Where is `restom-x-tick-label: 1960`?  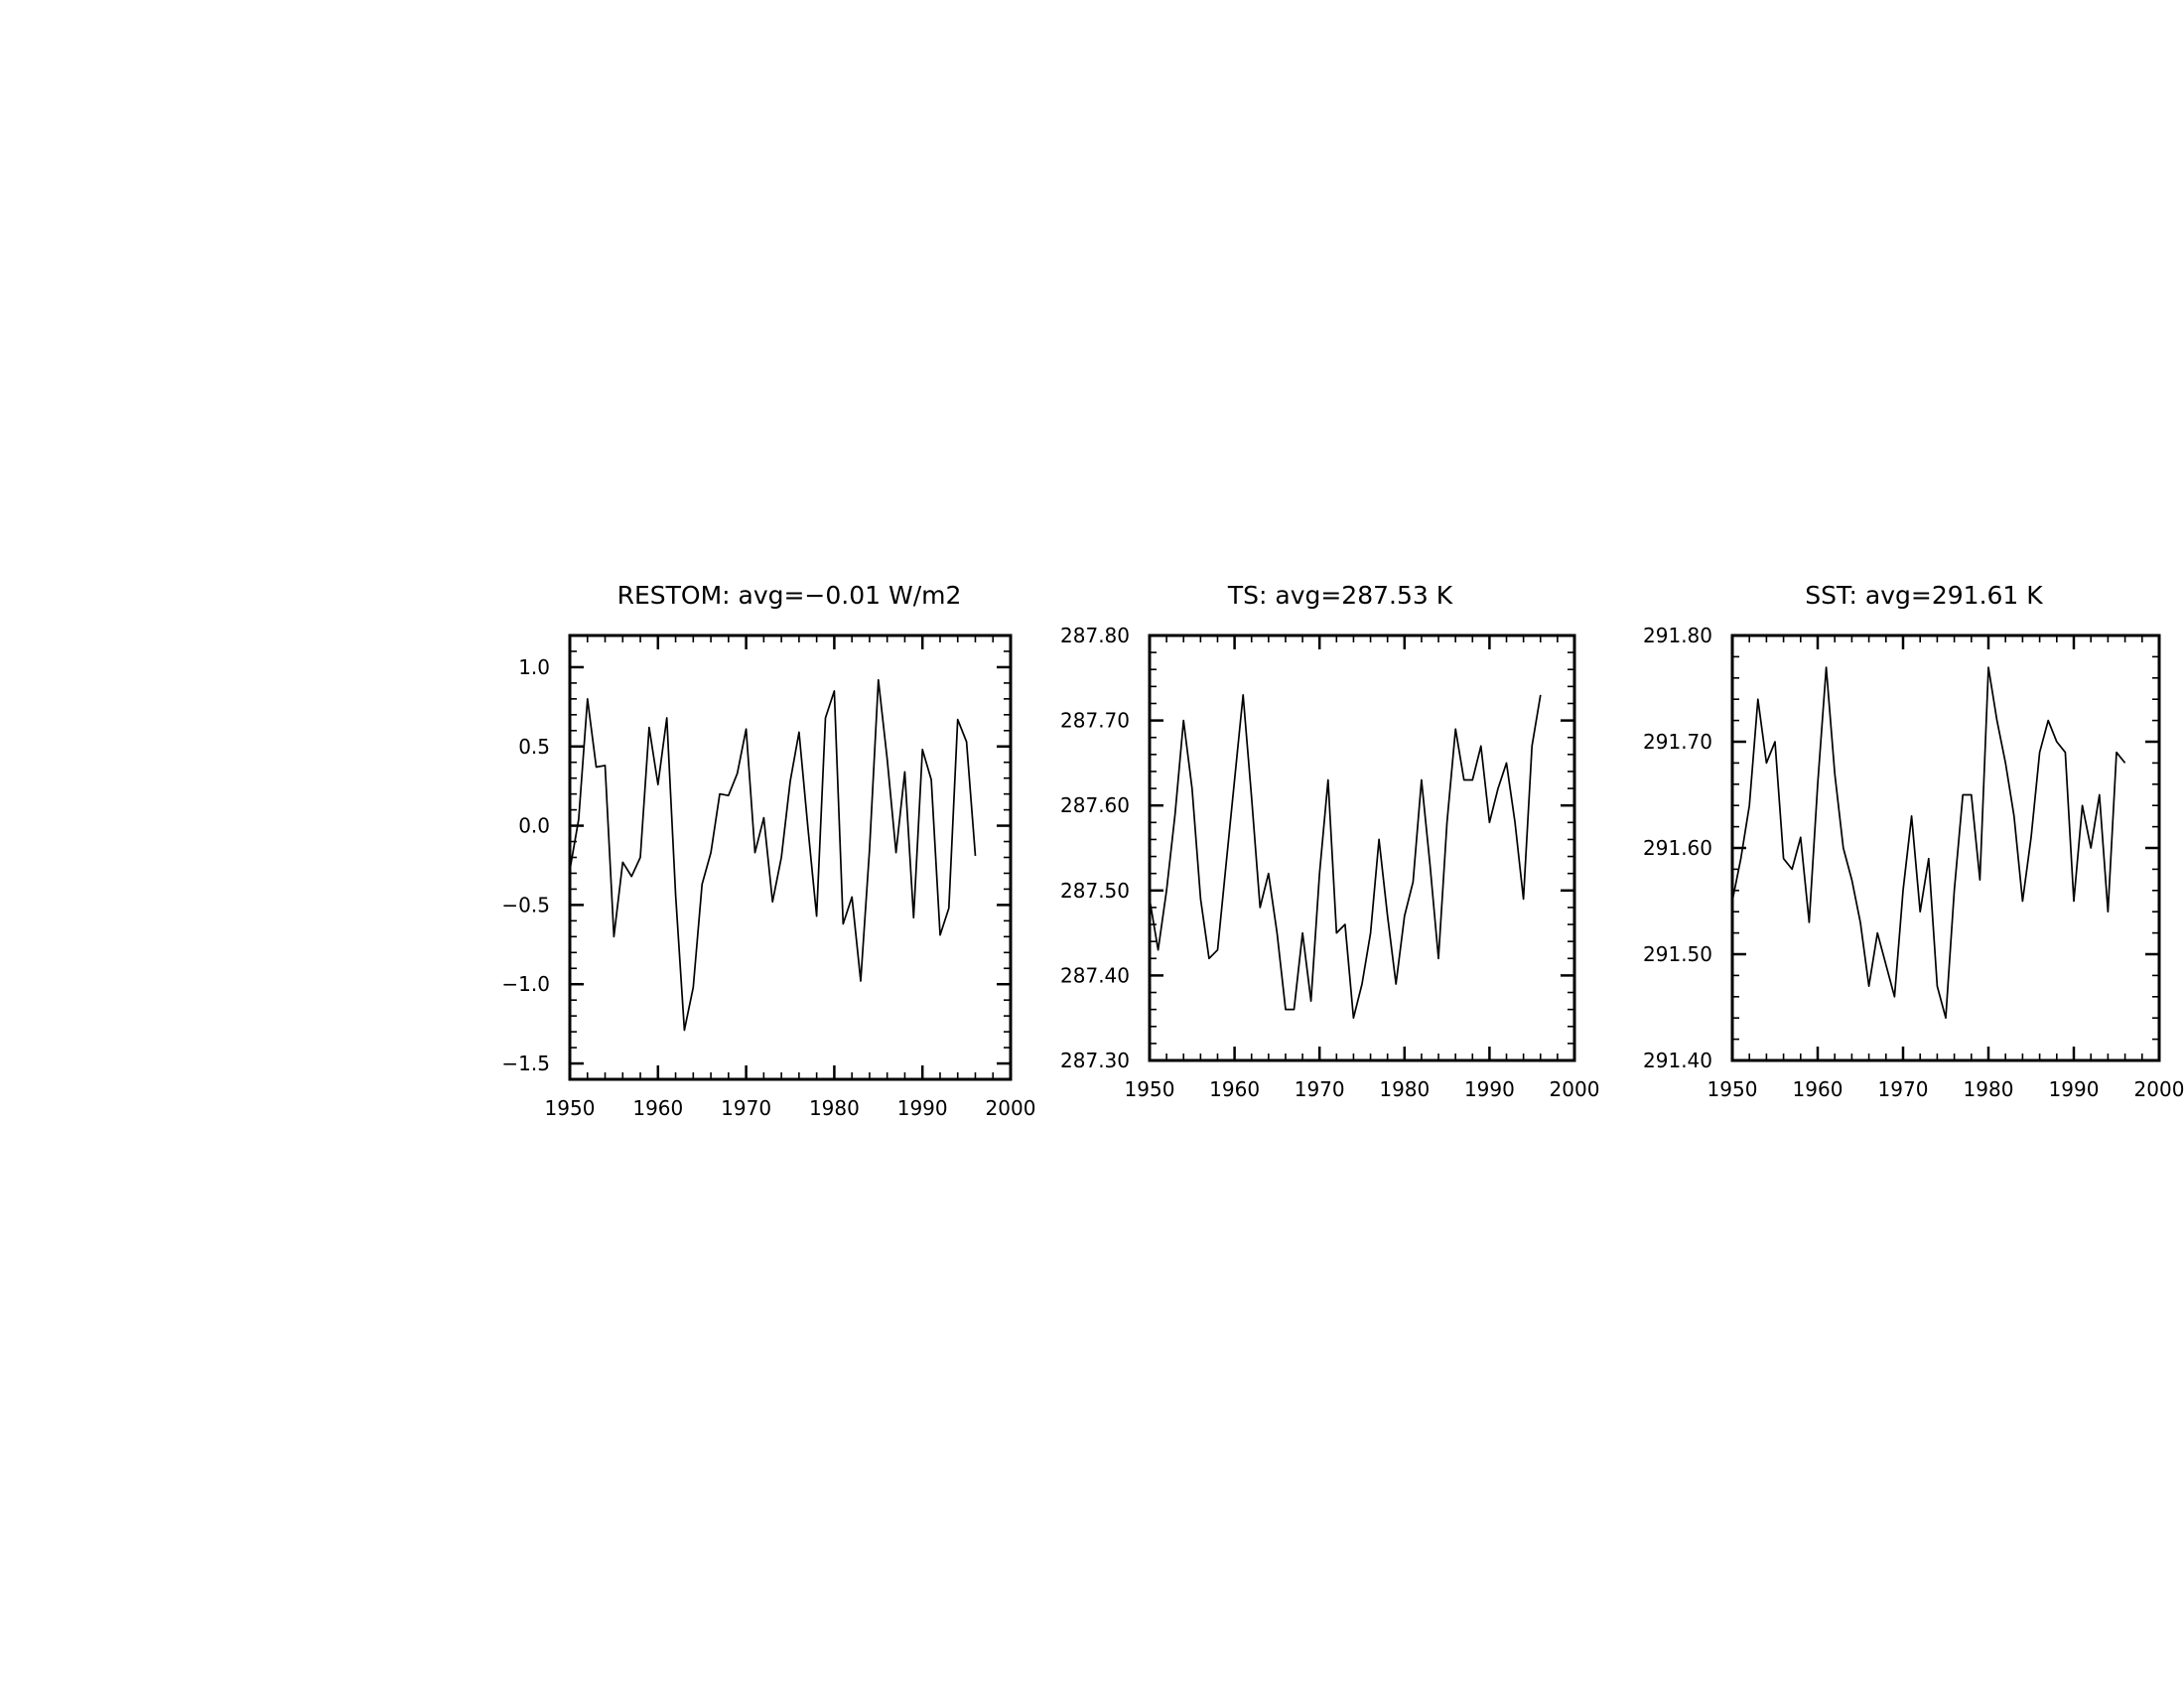 restom-x-tick-label: 1960 is located at coordinates (657, 1108).